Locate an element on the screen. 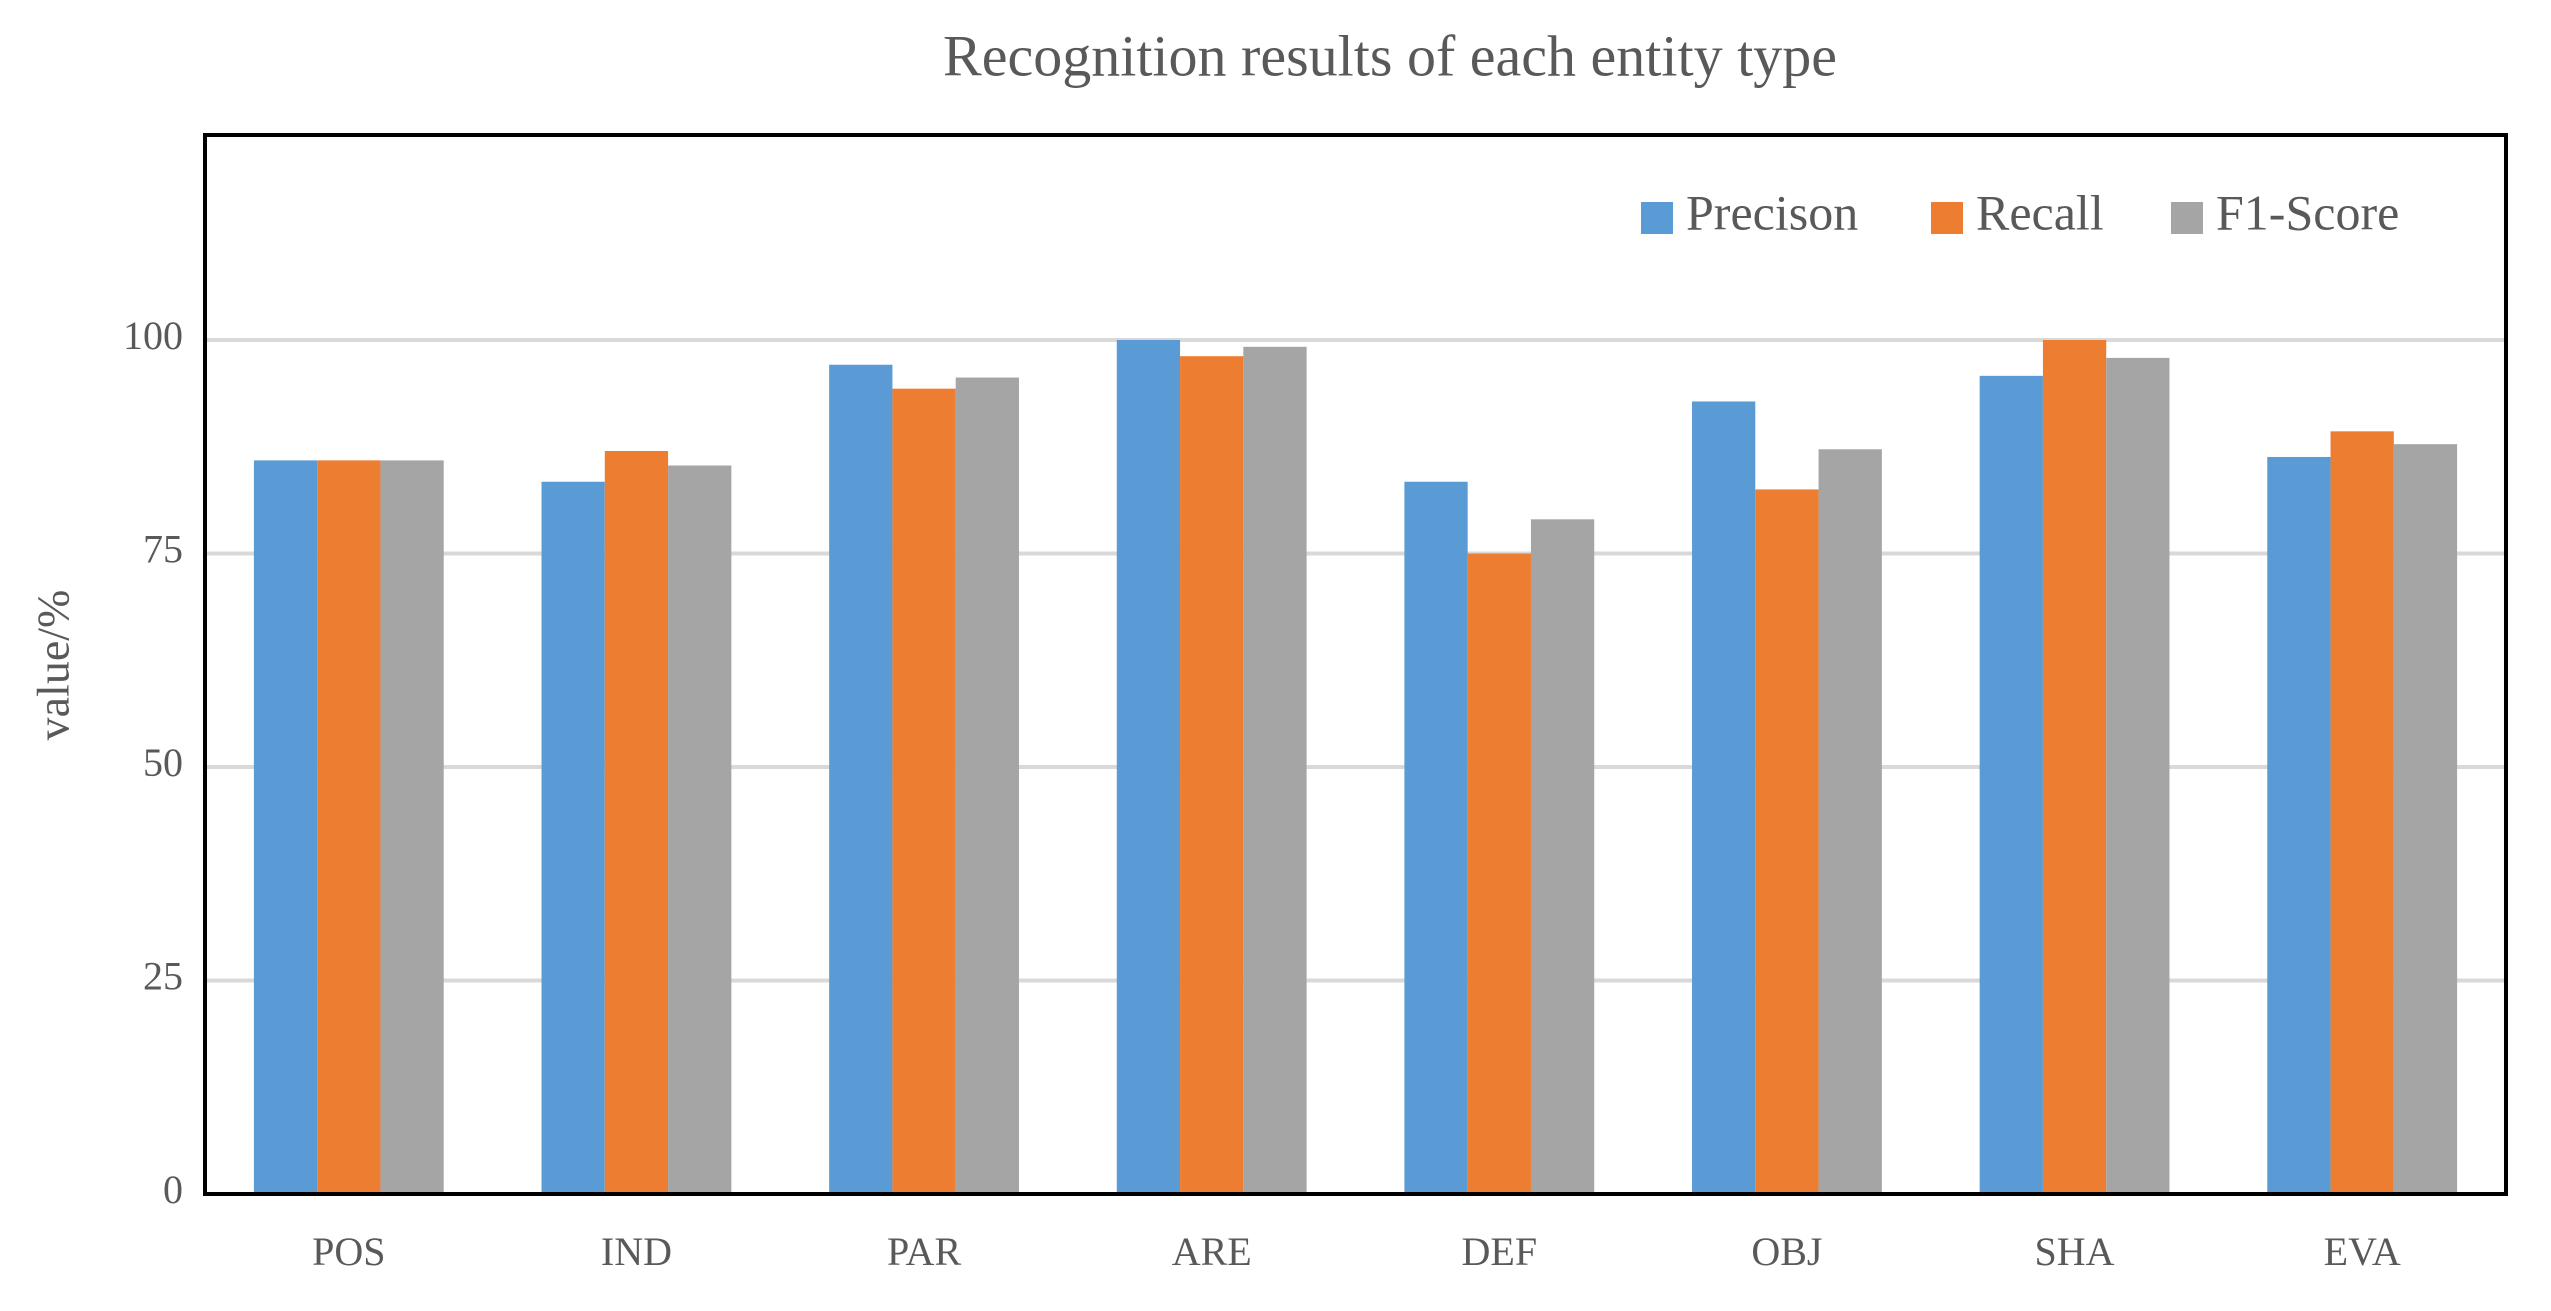 This screenshot has height=1311, width=2551. legend-label: Precison is located at coordinates (1772, 212).